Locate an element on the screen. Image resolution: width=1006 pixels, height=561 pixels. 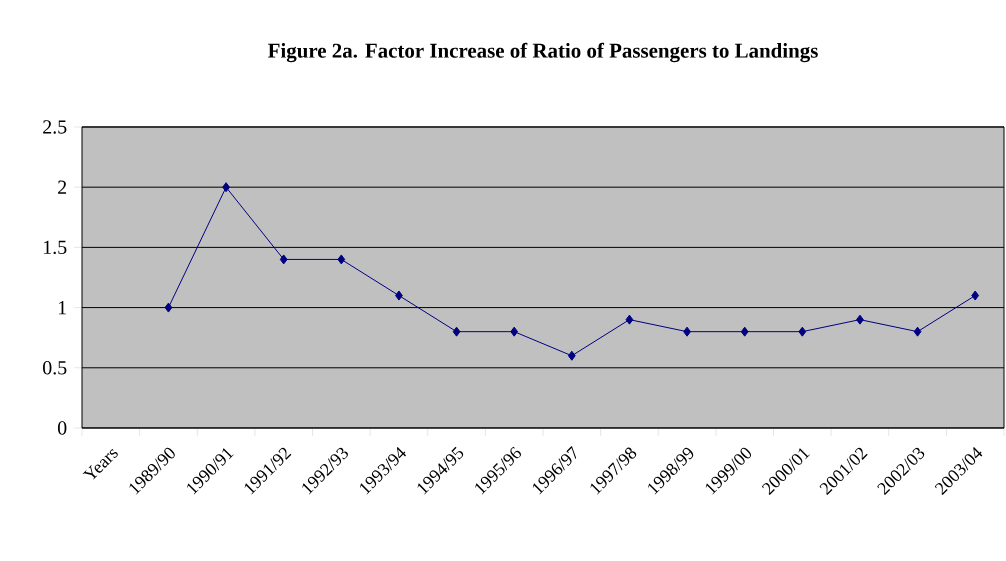
y-tick-label: 0.5 is located at coordinates (55, 368).